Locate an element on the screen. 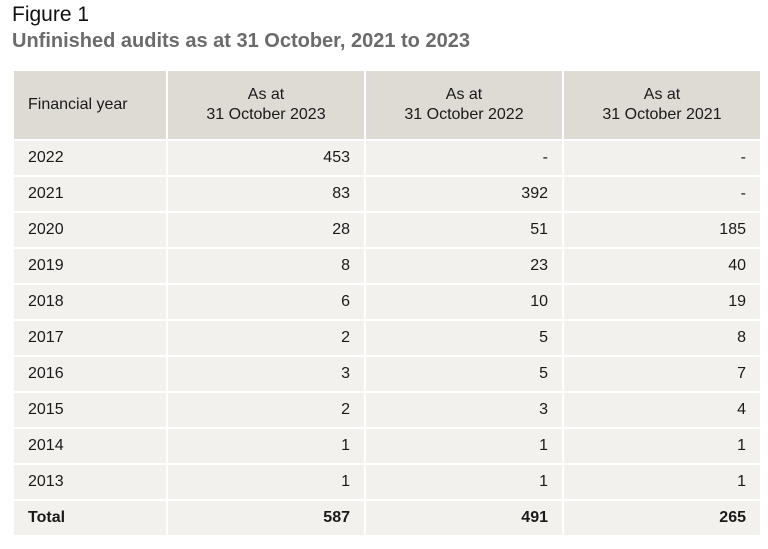  header-2021: As at 31 October 2021 is located at coordinates (662, 105).